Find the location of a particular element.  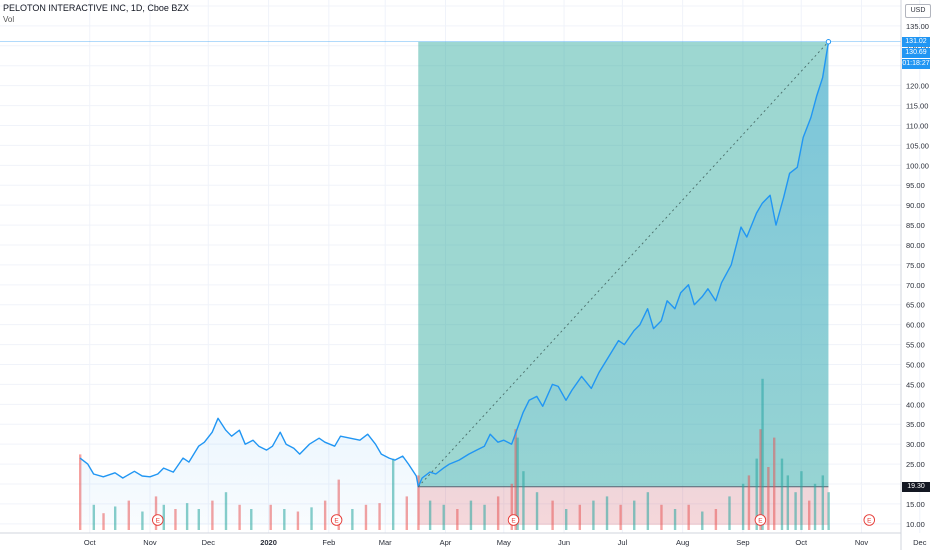

y-tick-label: 50.00 is located at coordinates (915, 364).